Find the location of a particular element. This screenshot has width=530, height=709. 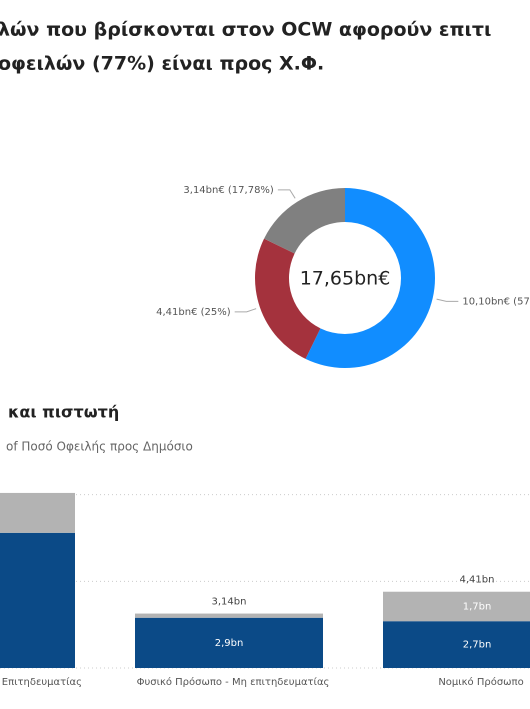

data-label: 2,9bn is located at coordinates (229, 643).